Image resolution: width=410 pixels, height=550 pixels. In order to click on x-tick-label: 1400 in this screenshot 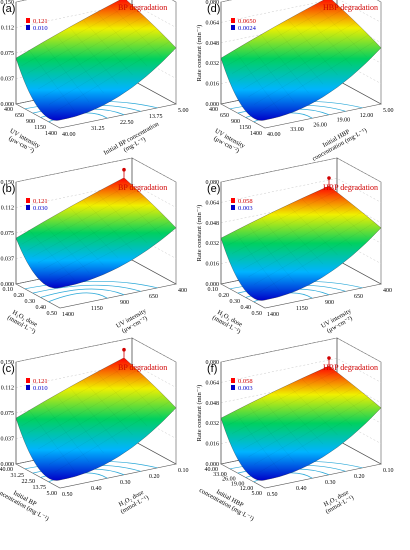, I will do `click(273, 315)`.